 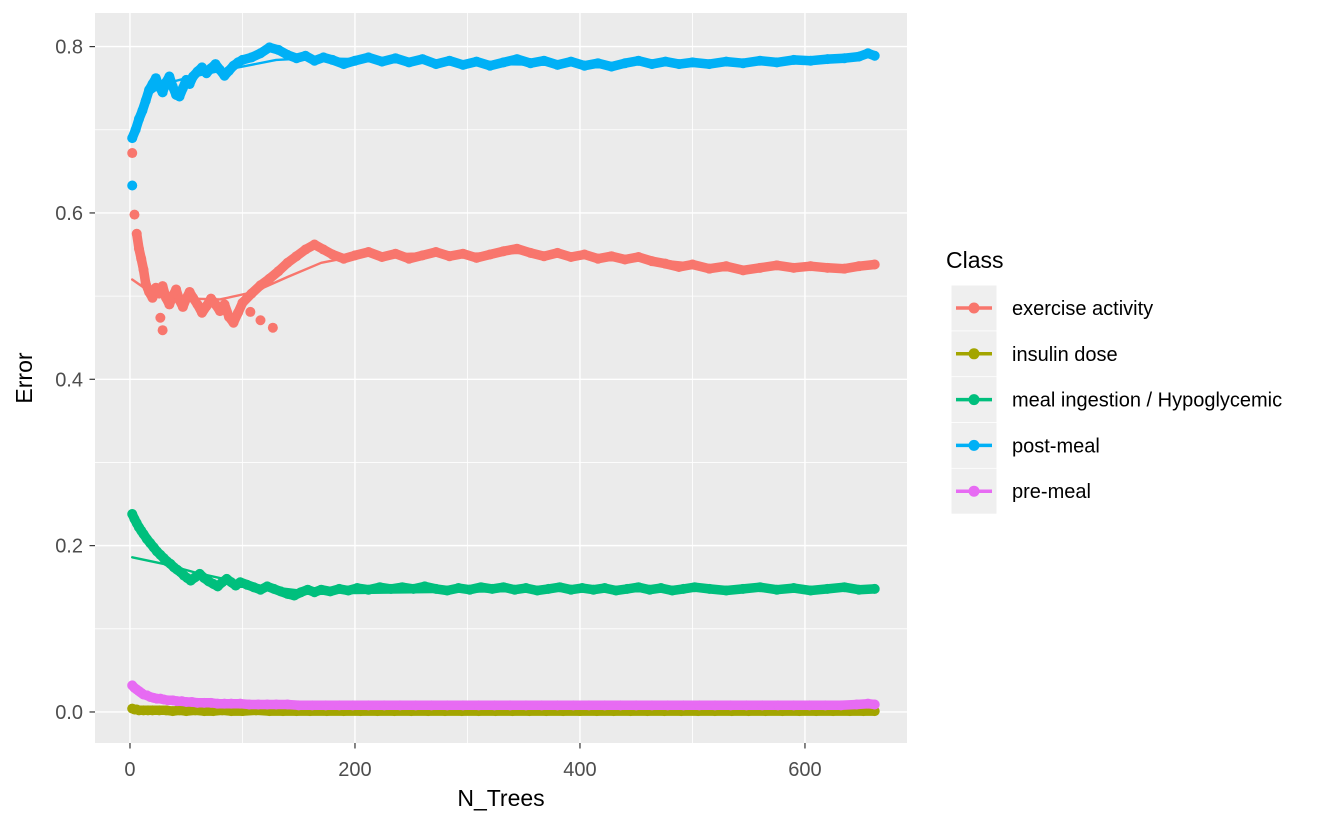 What do you see at coordinates (69, 713) in the screenshot?
I see `y-tick-label: 0.0` at bounding box center [69, 713].